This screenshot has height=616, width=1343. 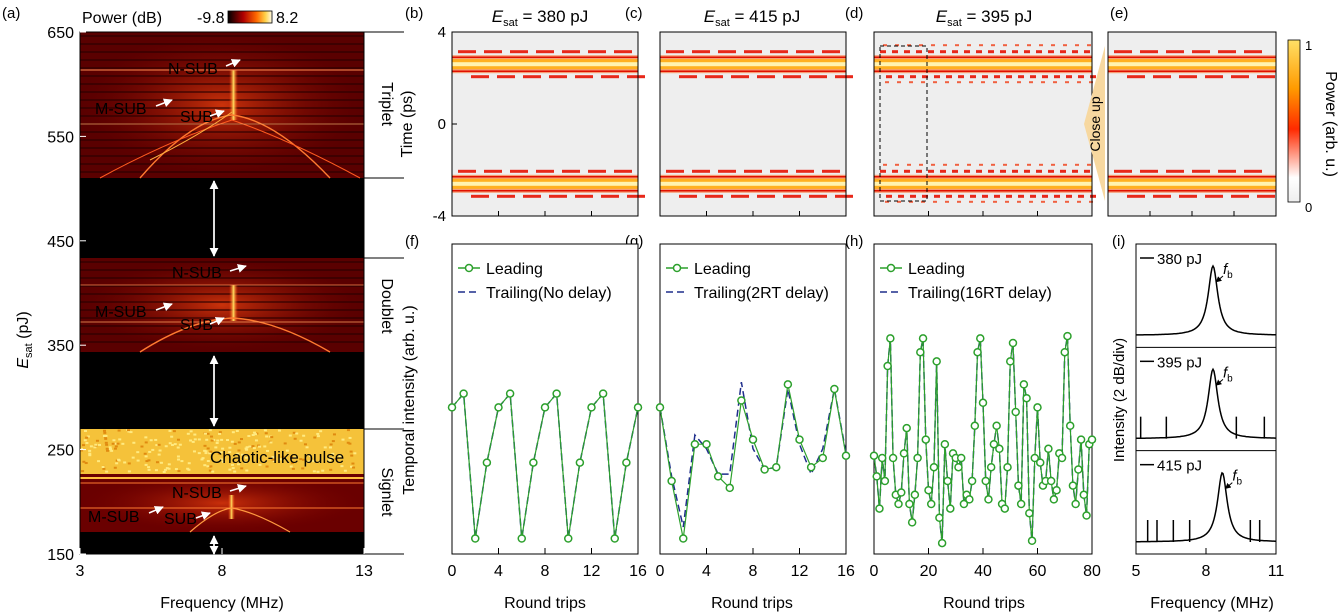 I want to click on heatmap-b: 4 0 -4, so click(x=539, y=124).